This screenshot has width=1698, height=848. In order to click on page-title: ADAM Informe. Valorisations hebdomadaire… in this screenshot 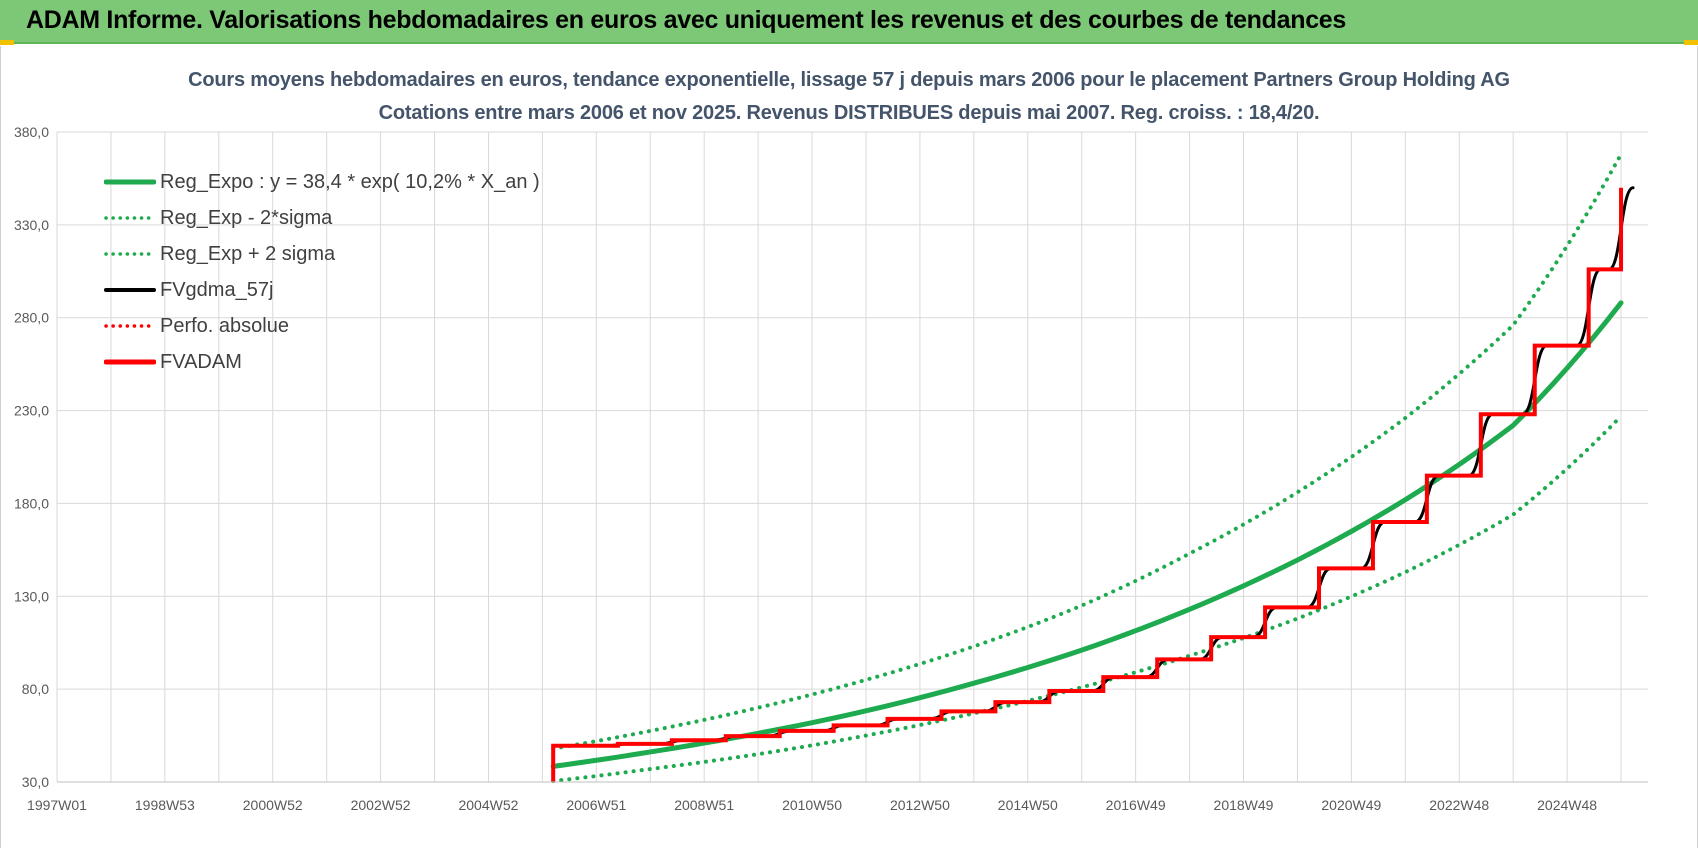, I will do `click(686, 20)`.